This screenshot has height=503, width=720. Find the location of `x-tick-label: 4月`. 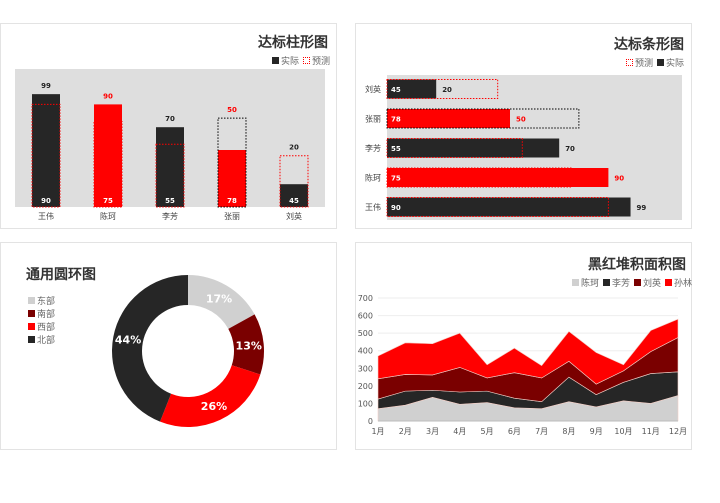

x-tick-label: 4月 is located at coordinates (459, 431).